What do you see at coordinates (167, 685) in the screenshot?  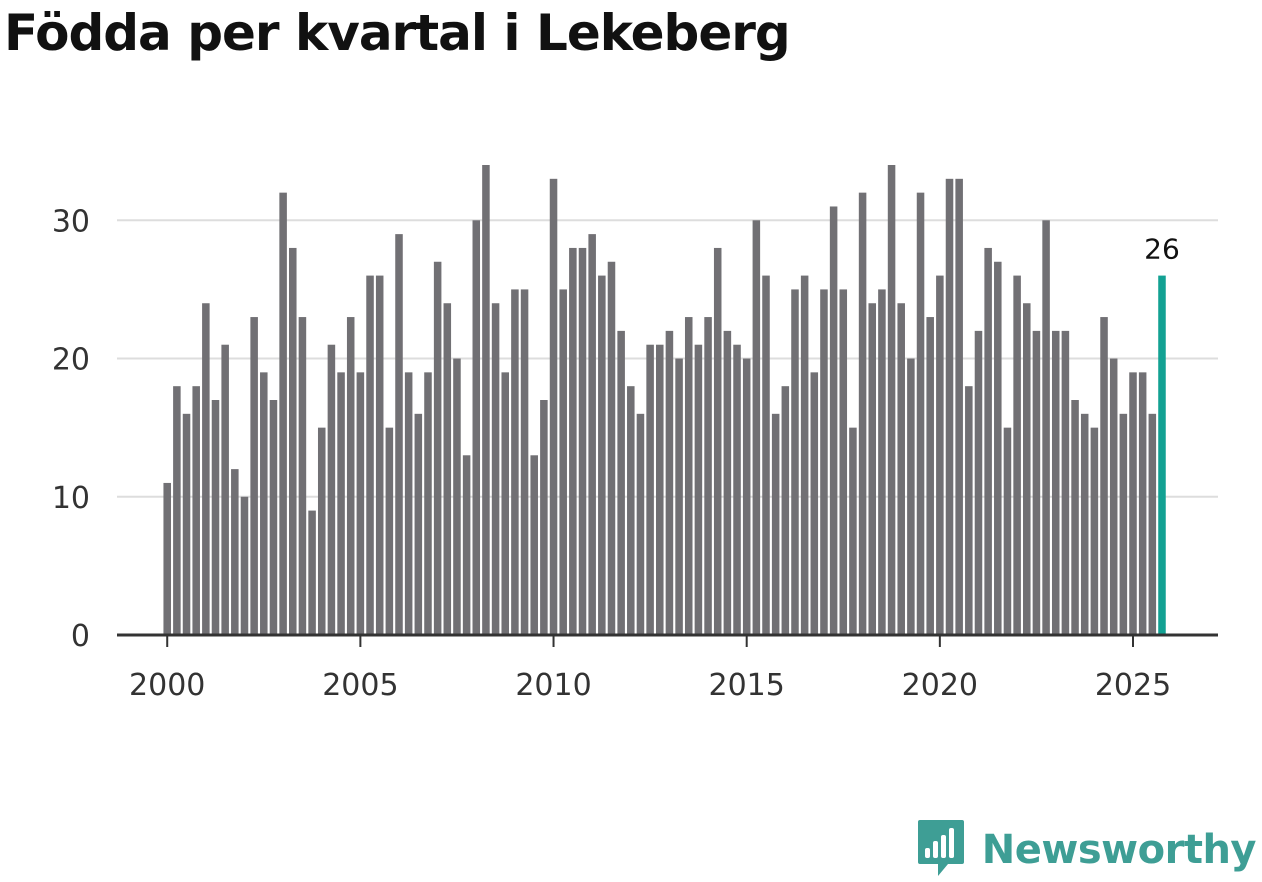 I see `x-tick-label: 2000` at bounding box center [167, 685].